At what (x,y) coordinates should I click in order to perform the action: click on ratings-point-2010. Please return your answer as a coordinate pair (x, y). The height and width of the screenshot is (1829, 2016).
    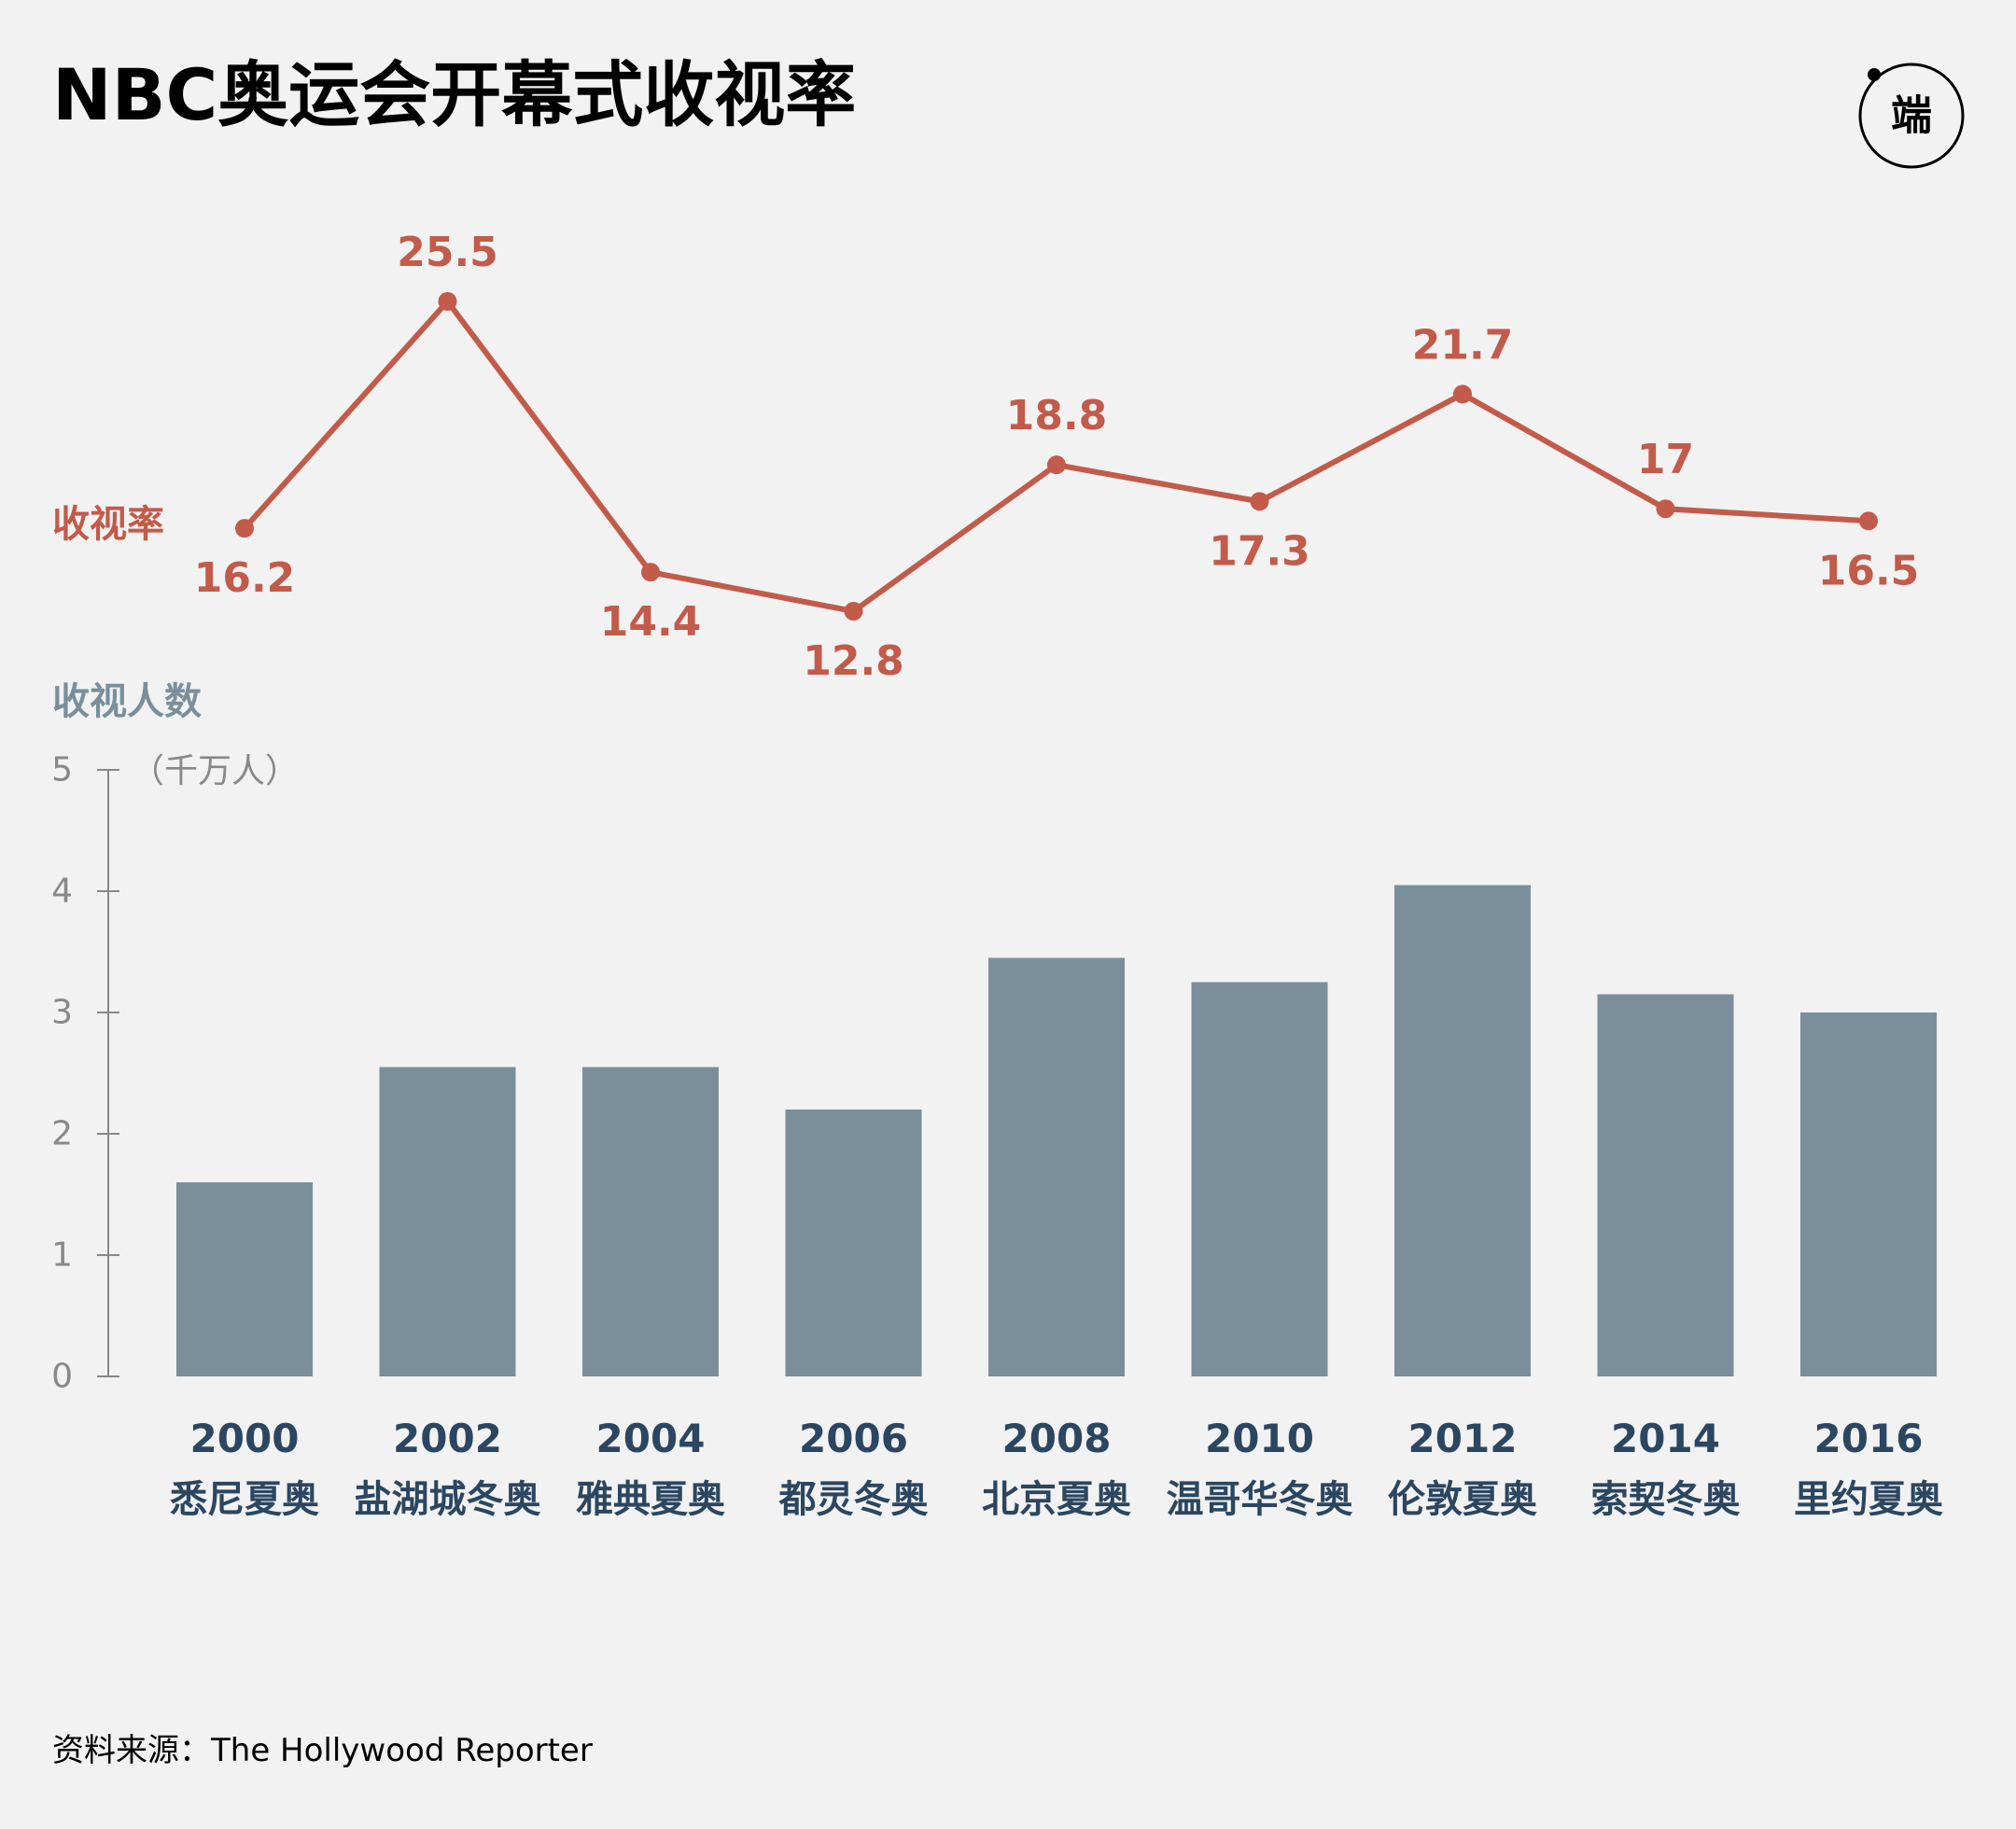
    Looking at the image, I should click on (1259, 502).